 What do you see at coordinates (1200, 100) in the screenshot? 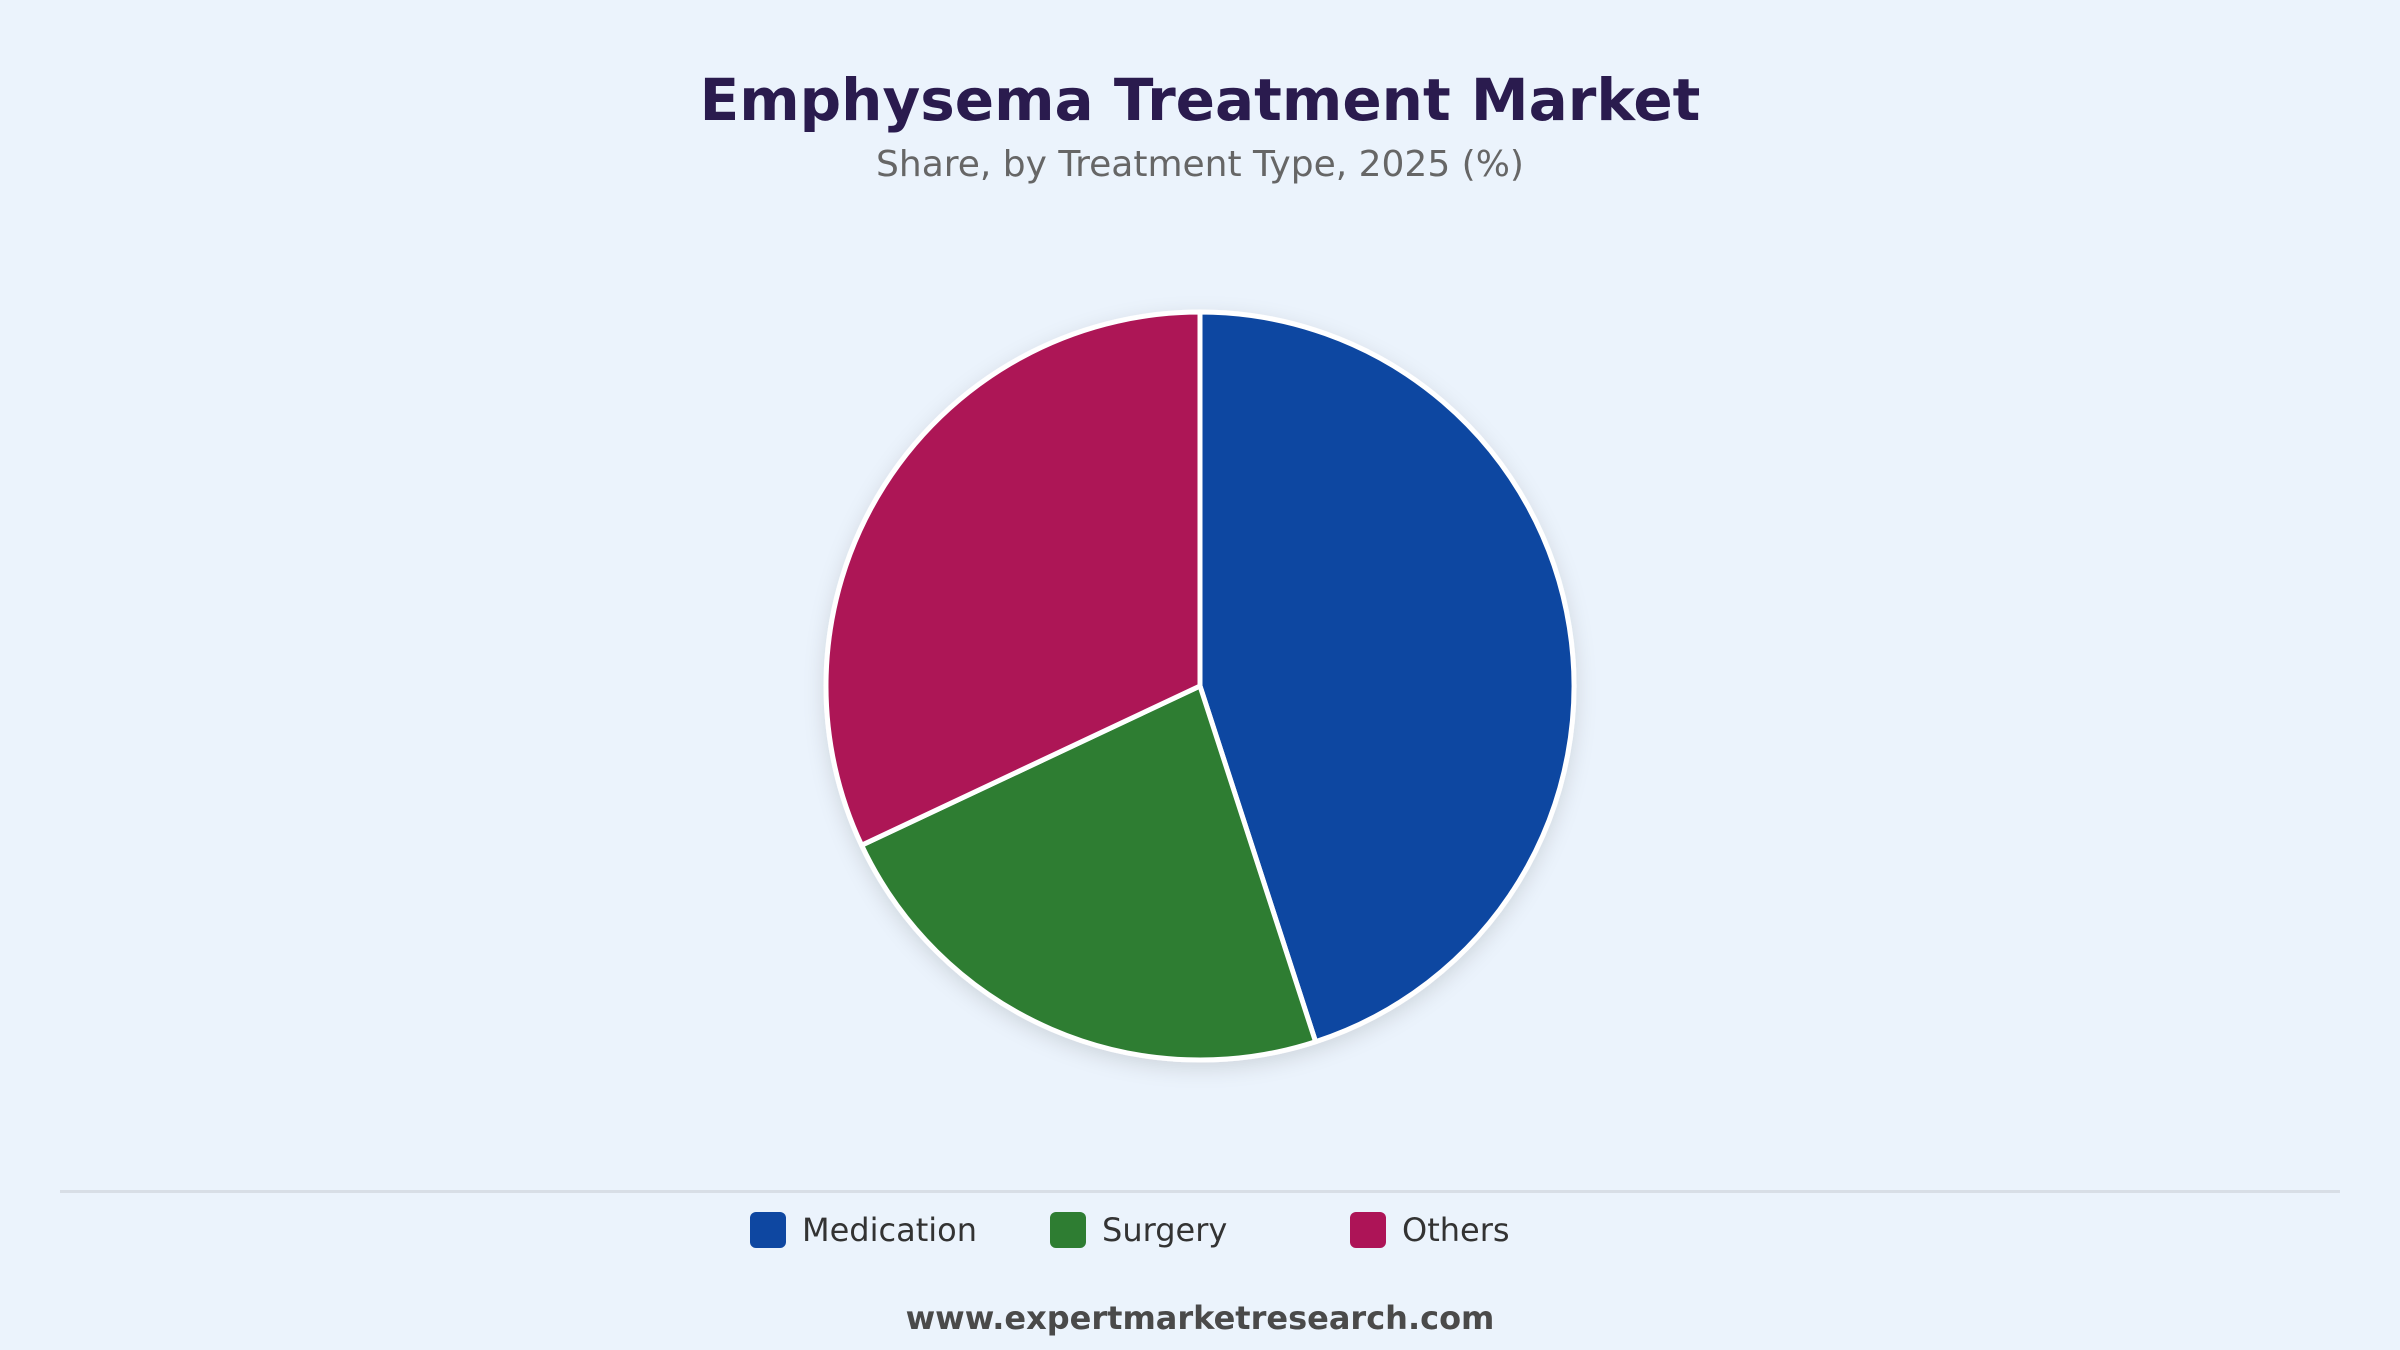
I see `chart-title: Emphysema Treatment Market` at bounding box center [1200, 100].